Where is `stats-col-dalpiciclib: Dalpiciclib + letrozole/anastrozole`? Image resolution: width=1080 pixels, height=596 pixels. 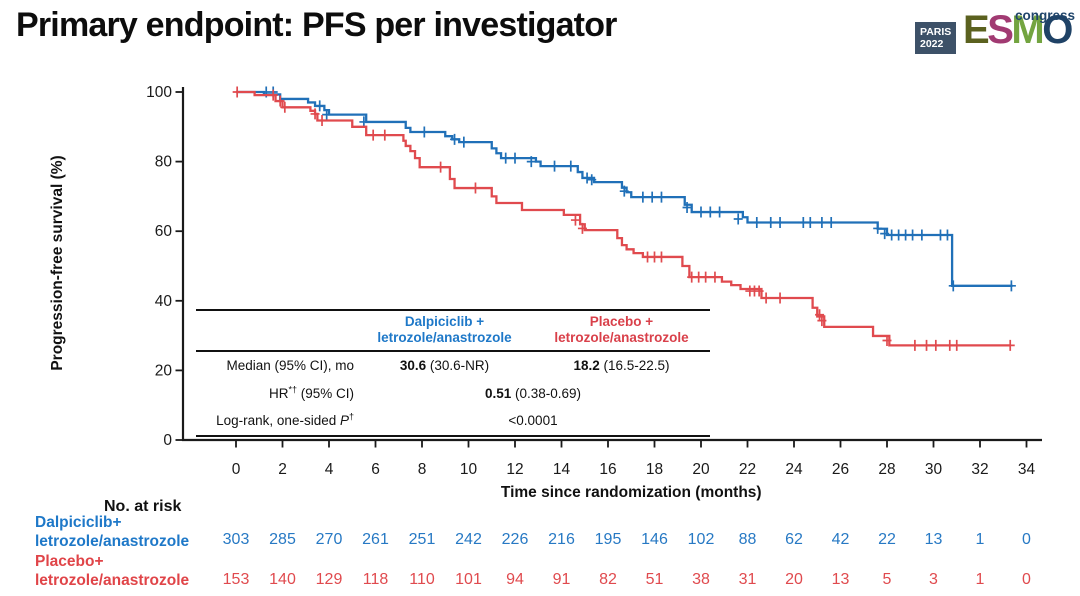 stats-col-dalpiciclib: Dalpiciclib + letrozole/anastrozole is located at coordinates (444, 329).